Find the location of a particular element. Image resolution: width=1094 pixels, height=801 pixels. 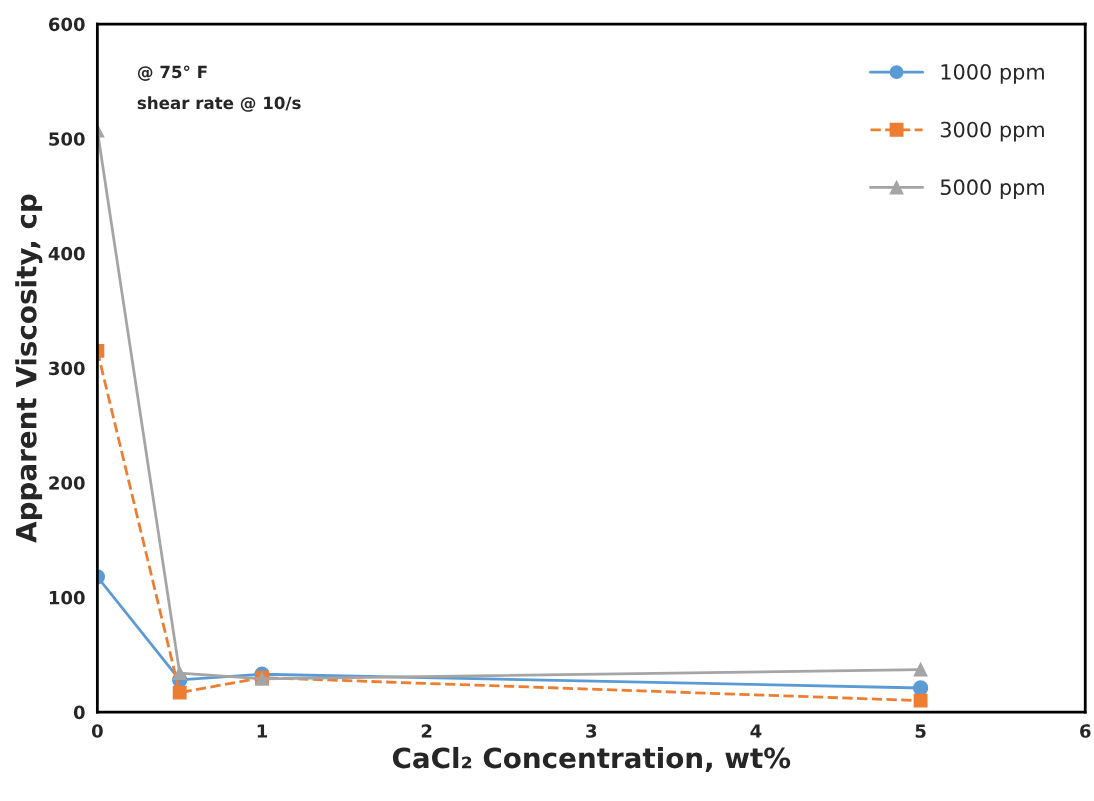

x-tick-label: 6 is located at coordinates (1085, 731).